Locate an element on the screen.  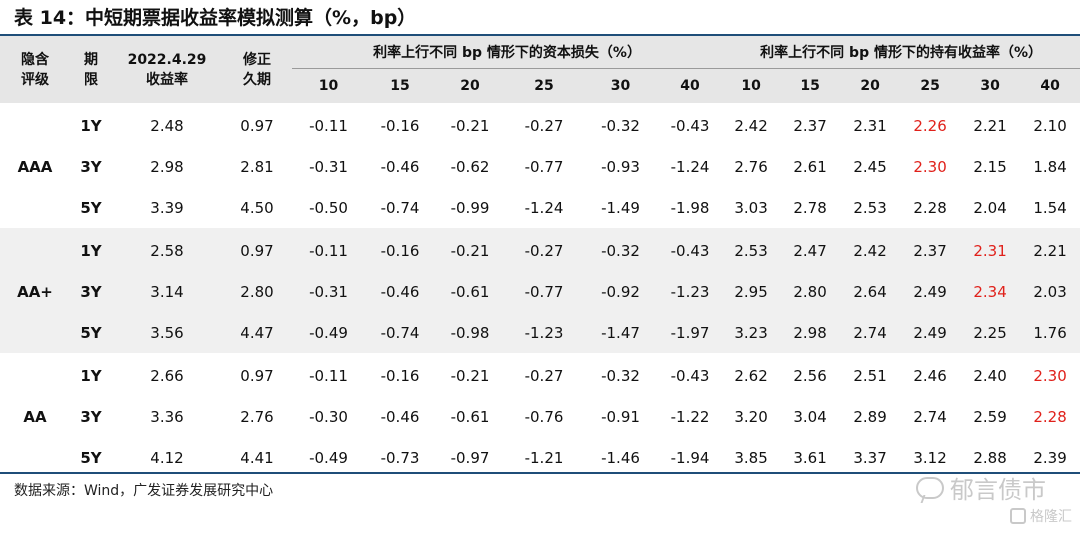
holding-yield-cell: 2.39 is located at coordinates (1050, 457).